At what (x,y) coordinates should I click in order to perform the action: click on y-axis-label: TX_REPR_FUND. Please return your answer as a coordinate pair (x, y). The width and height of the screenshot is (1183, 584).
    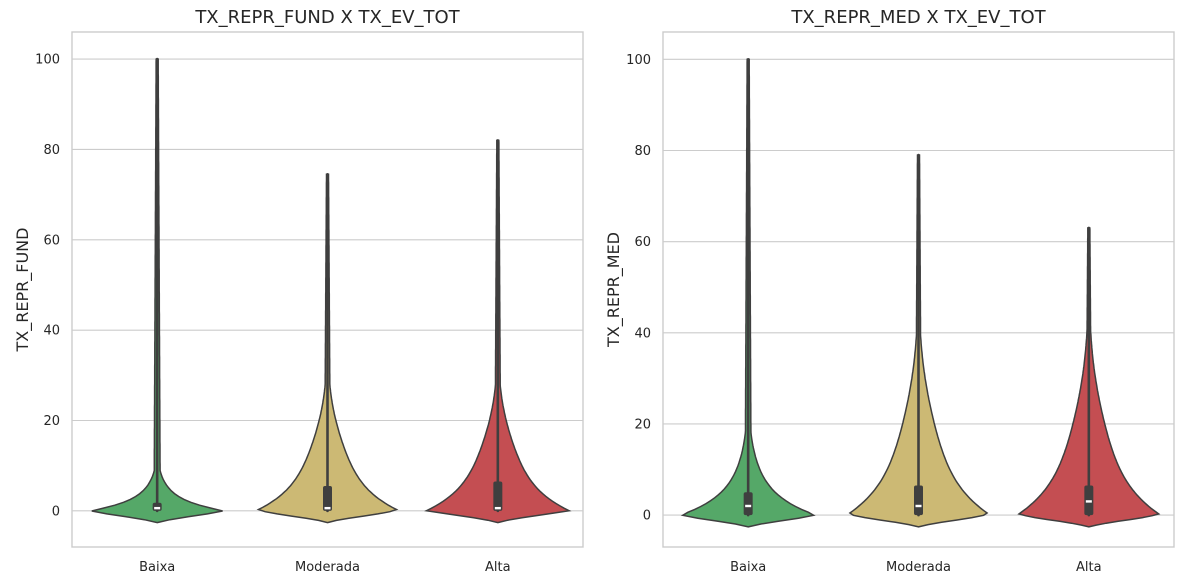
    Looking at the image, I should click on (23, 290).